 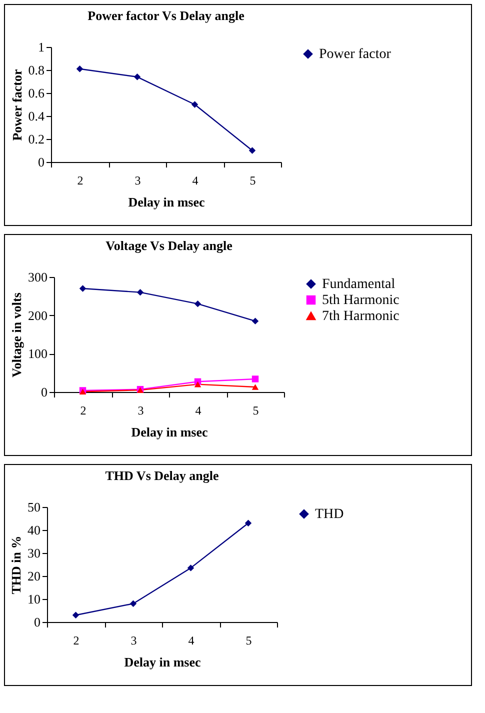 I want to click on chart-title: Power factor Vs Delay angle, so click(x=166, y=15).